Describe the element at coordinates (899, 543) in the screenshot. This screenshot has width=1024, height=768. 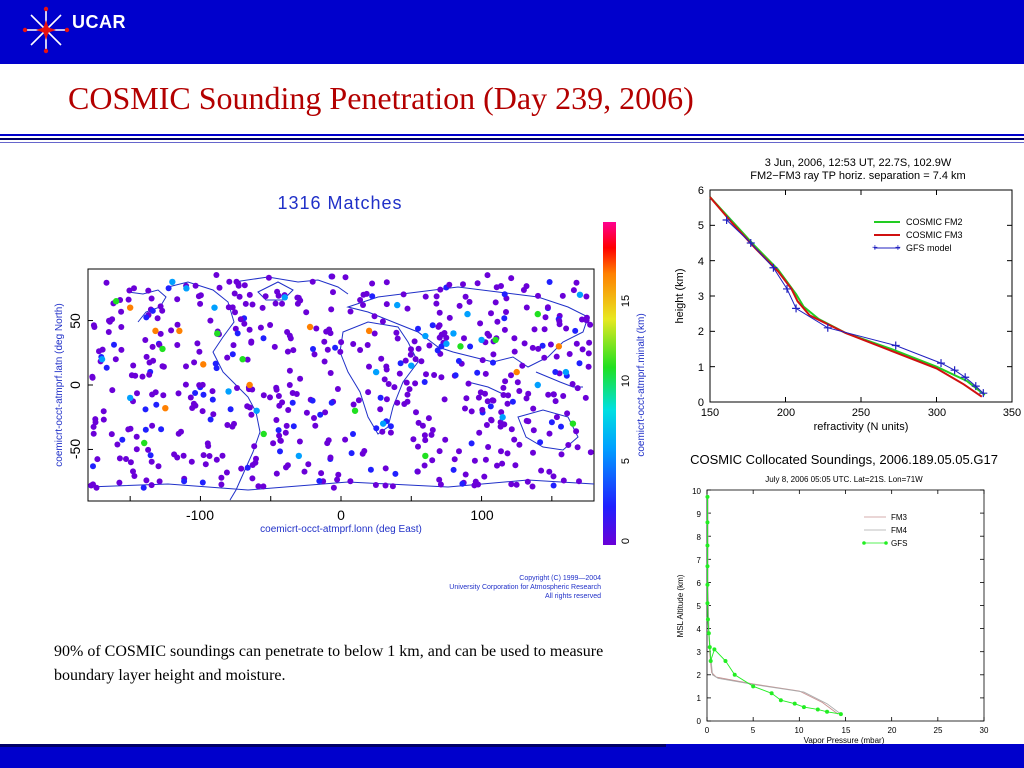
I see `legend-label: GFS` at that location.